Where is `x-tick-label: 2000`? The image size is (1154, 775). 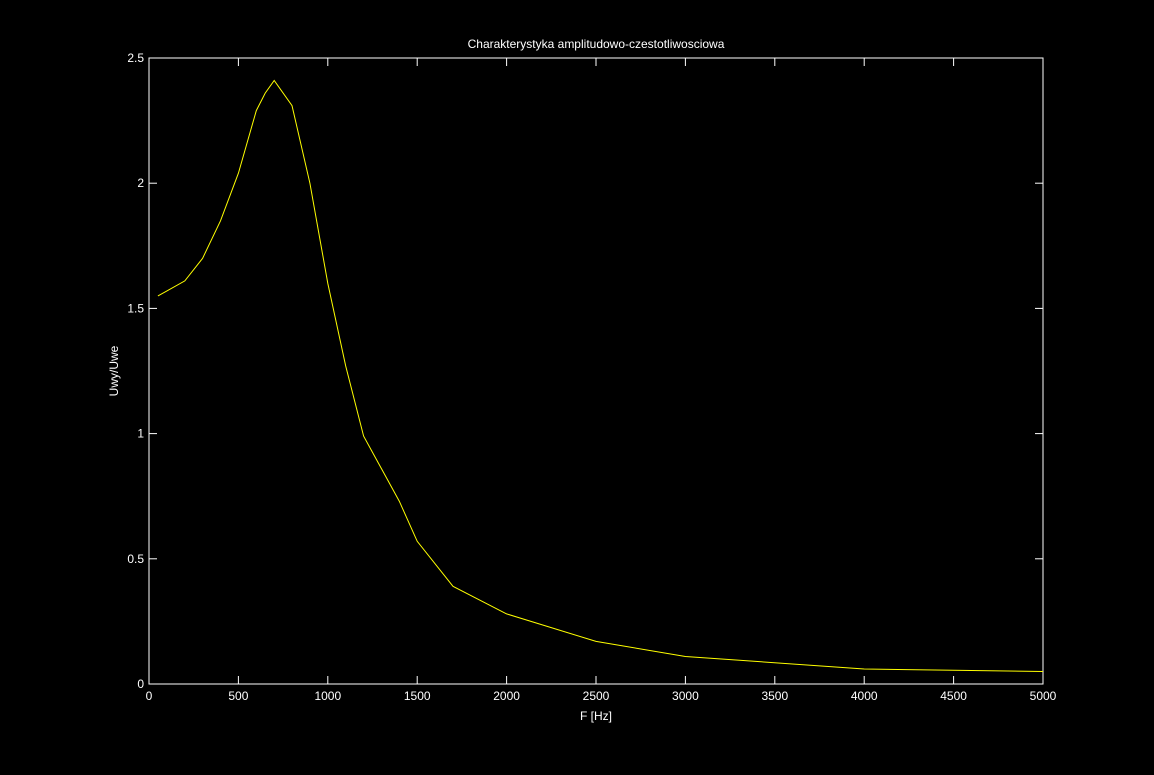
x-tick-label: 2000 is located at coordinates (506, 696).